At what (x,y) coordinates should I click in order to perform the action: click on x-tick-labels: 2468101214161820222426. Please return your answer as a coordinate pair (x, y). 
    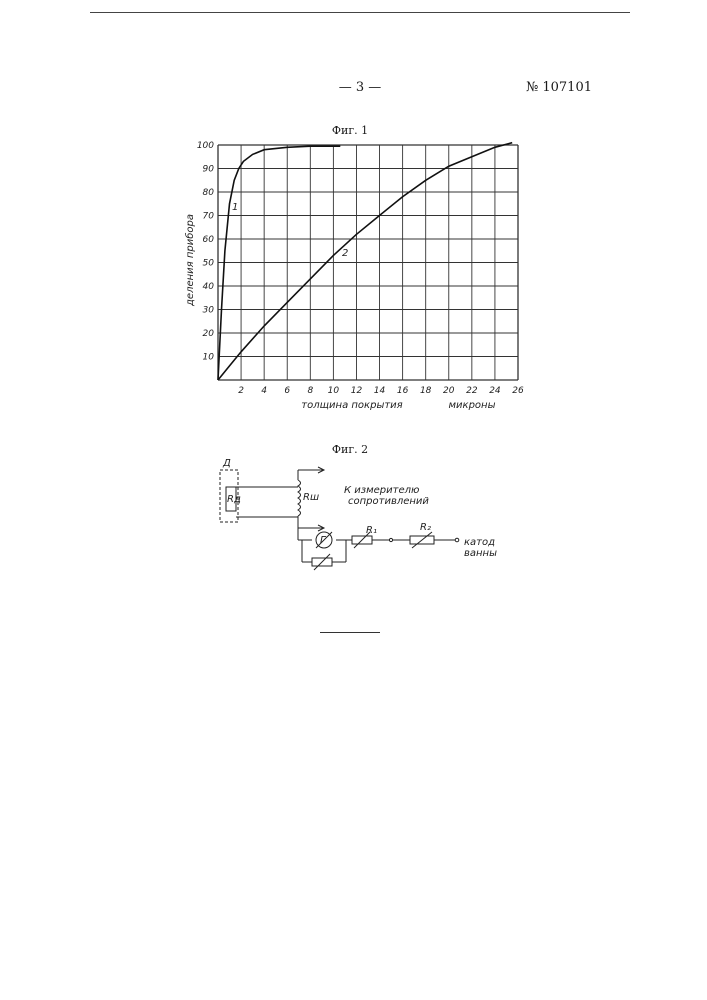
    Looking at the image, I should click on (381, 391).